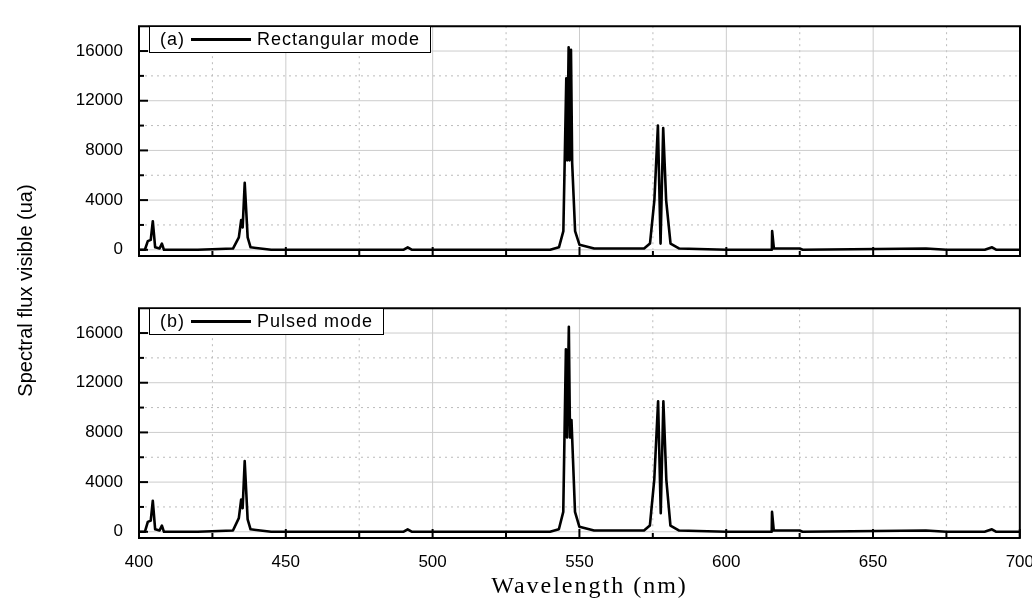 The height and width of the screenshot is (605, 1032). What do you see at coordinates (285, 561) in the screenshot?
I see `x-tick-label: 450` at bounding box center [285, 561].